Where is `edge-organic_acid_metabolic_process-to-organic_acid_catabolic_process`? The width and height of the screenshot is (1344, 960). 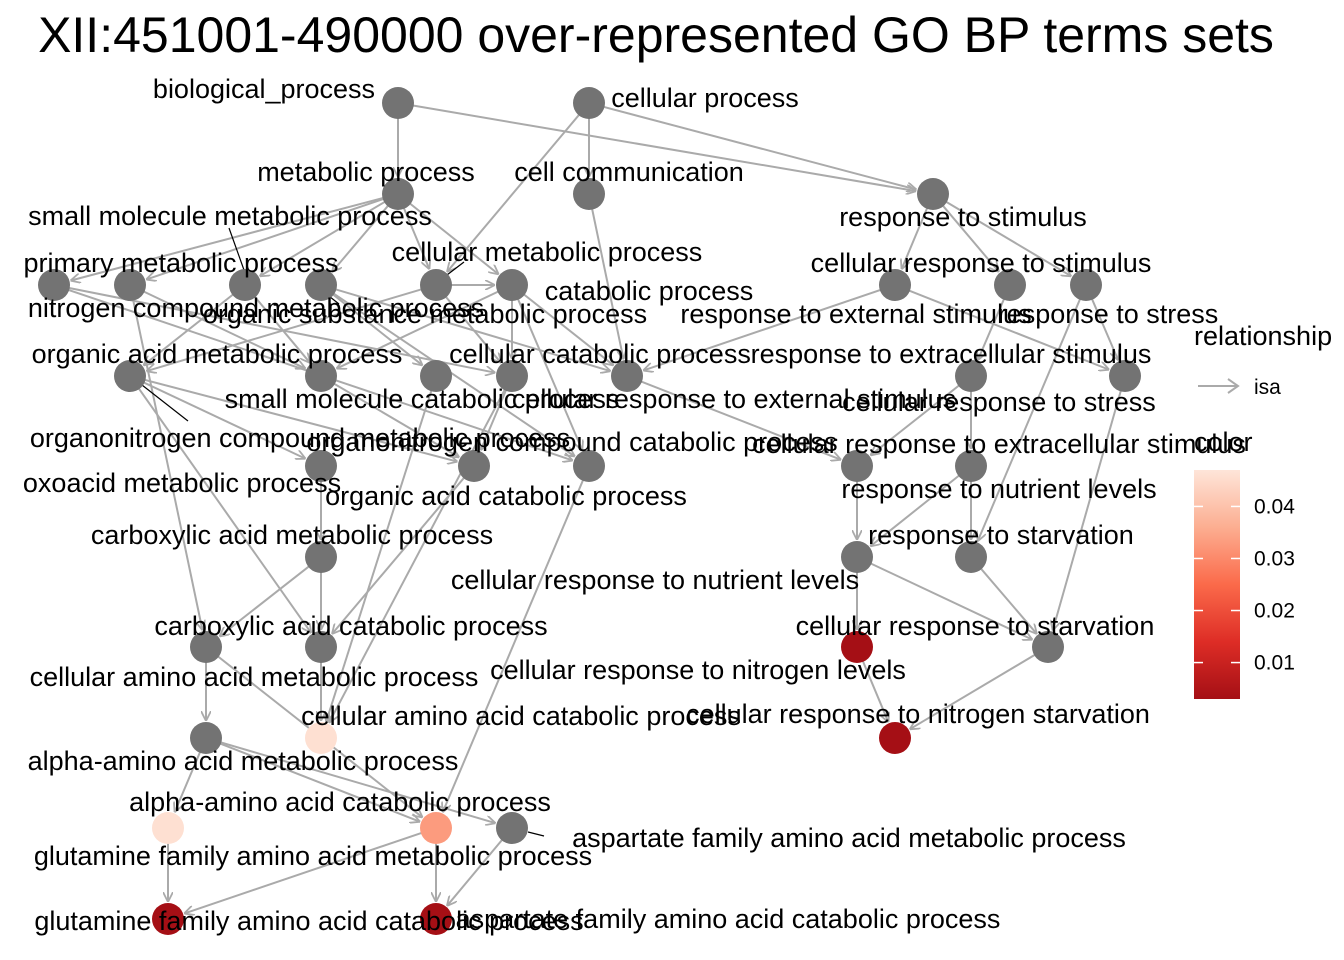
edge-organic_acid_metabolic_process-to-organic_acid_catabolic_process is located at coordinates (294, 418).